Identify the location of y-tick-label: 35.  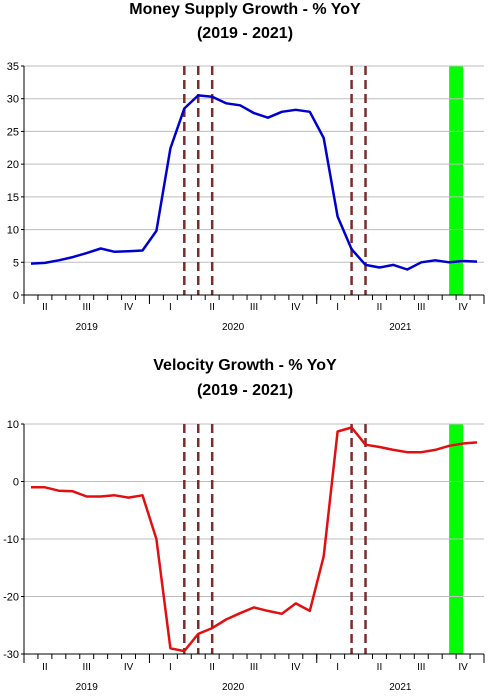
(13, 67).